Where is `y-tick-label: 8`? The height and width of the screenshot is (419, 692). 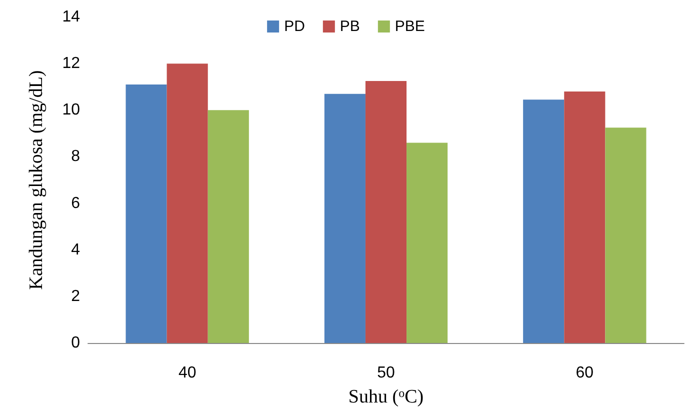 y-tick-label: 8 is located at coordinates (75, 157).